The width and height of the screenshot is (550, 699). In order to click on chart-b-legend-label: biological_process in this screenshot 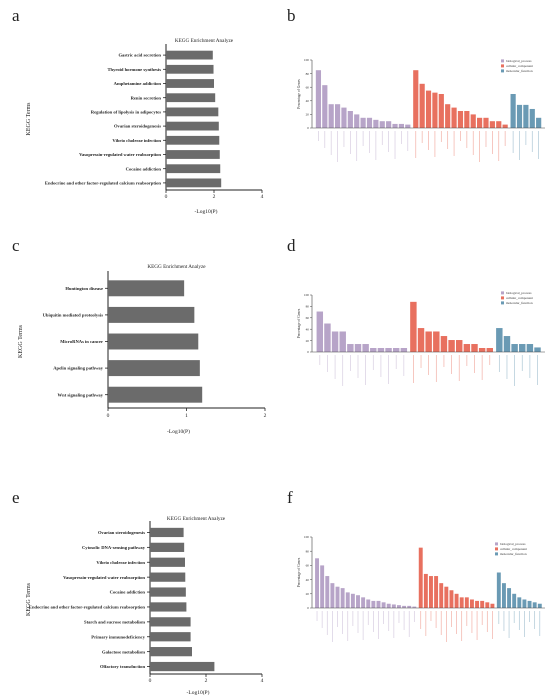, I will do `click(519, 61)`.